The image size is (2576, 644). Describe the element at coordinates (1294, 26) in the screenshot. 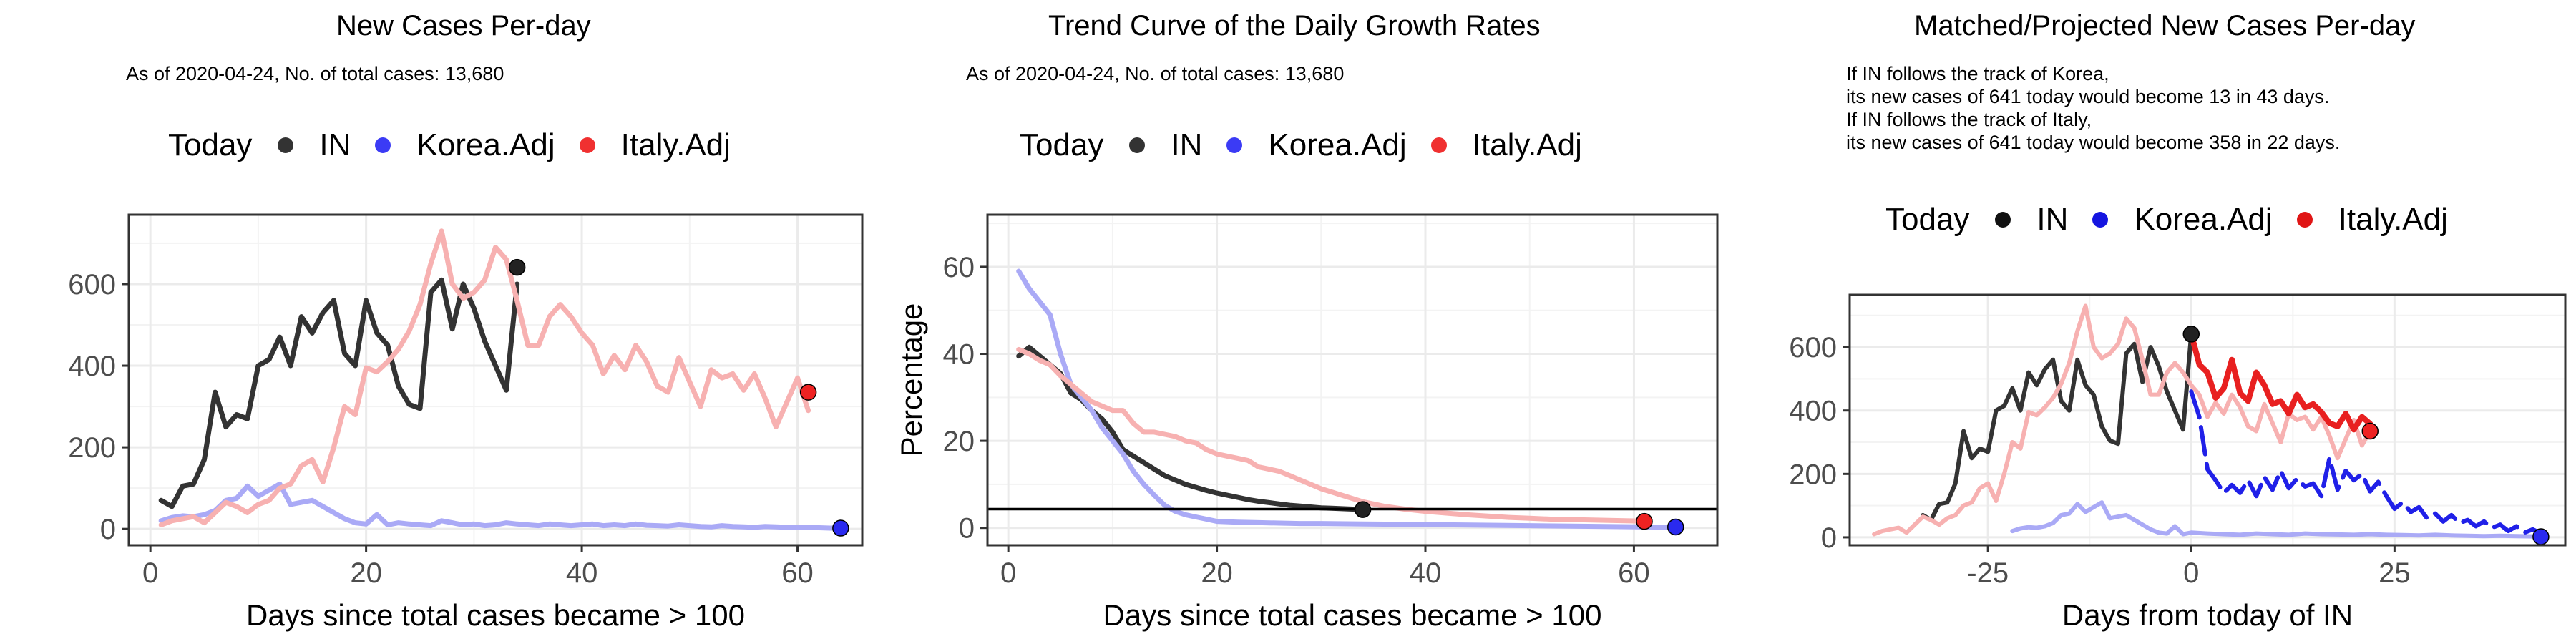

I see `chart-title: Trend Curve of the Daily Growth Rates` at that location.